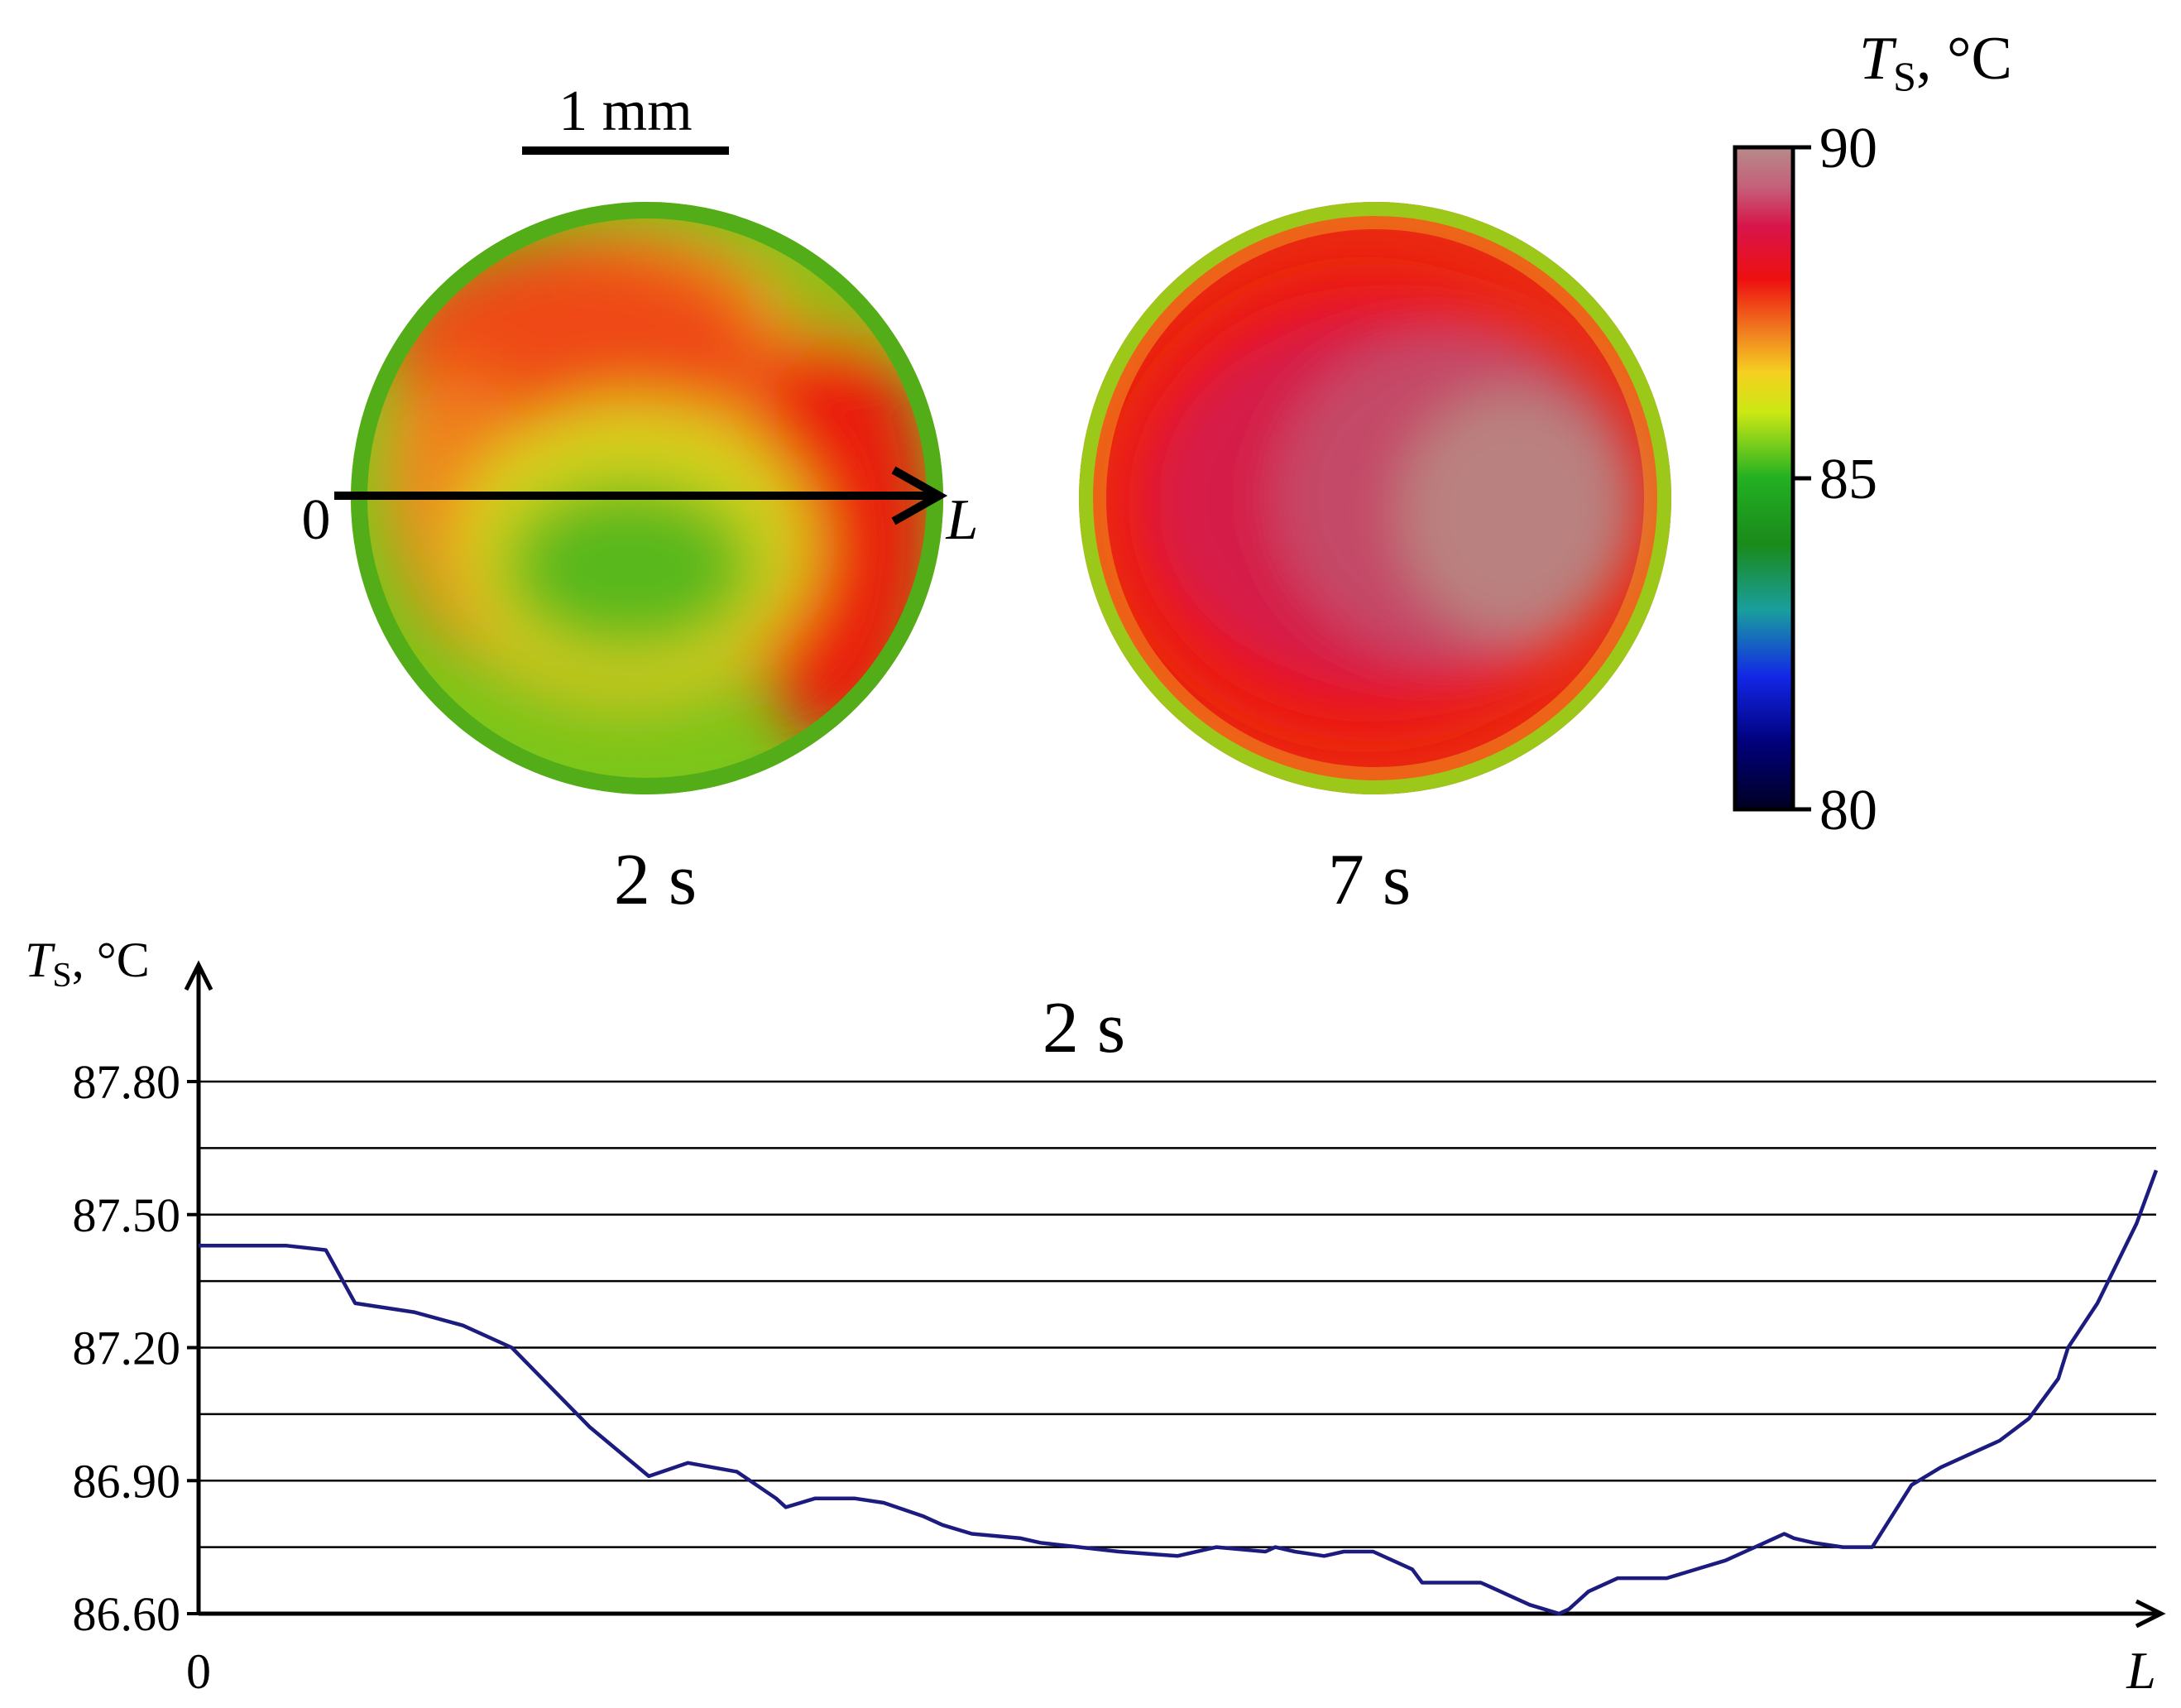 Image resolution: width=2181 pixels, height=1708 pixels. What do you see at coordinates (1369, 880) in the screenshot?
I see `thermogram-2-time-label: 7 s` at bounding box center [1369, 880].